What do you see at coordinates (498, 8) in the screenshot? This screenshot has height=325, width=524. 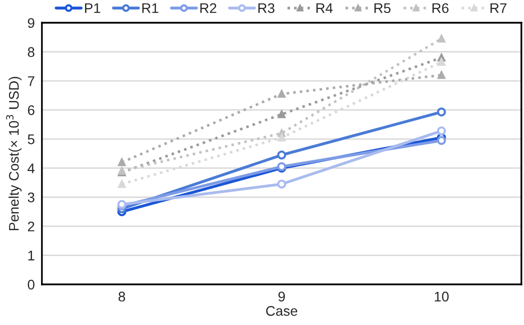 I see `legend-label: R7` at bounding box center [498, 8].